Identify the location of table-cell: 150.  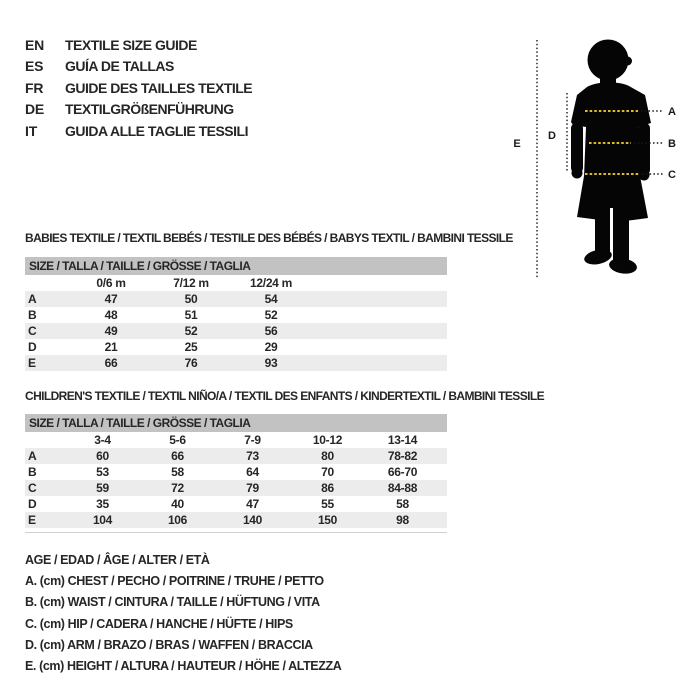
(327, 520).